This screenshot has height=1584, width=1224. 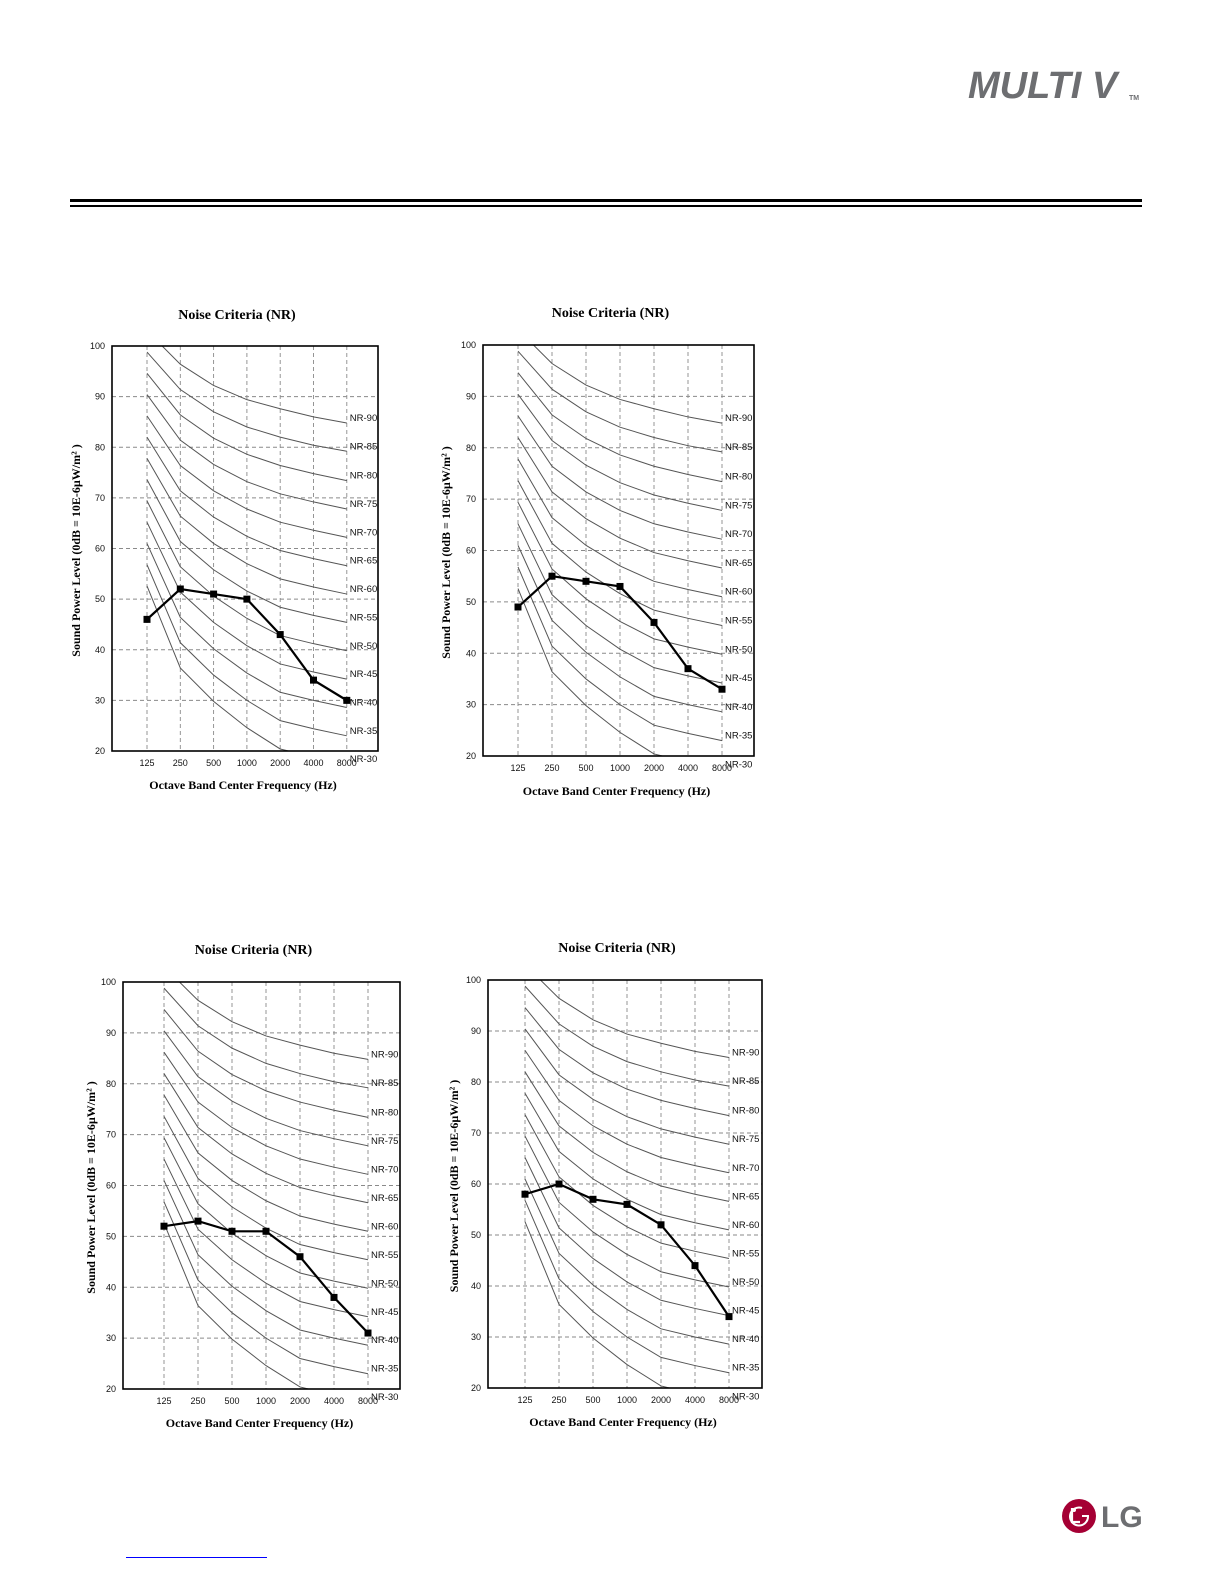 I want to click on x-tick-label: 4000, so click(x=688, y=768).